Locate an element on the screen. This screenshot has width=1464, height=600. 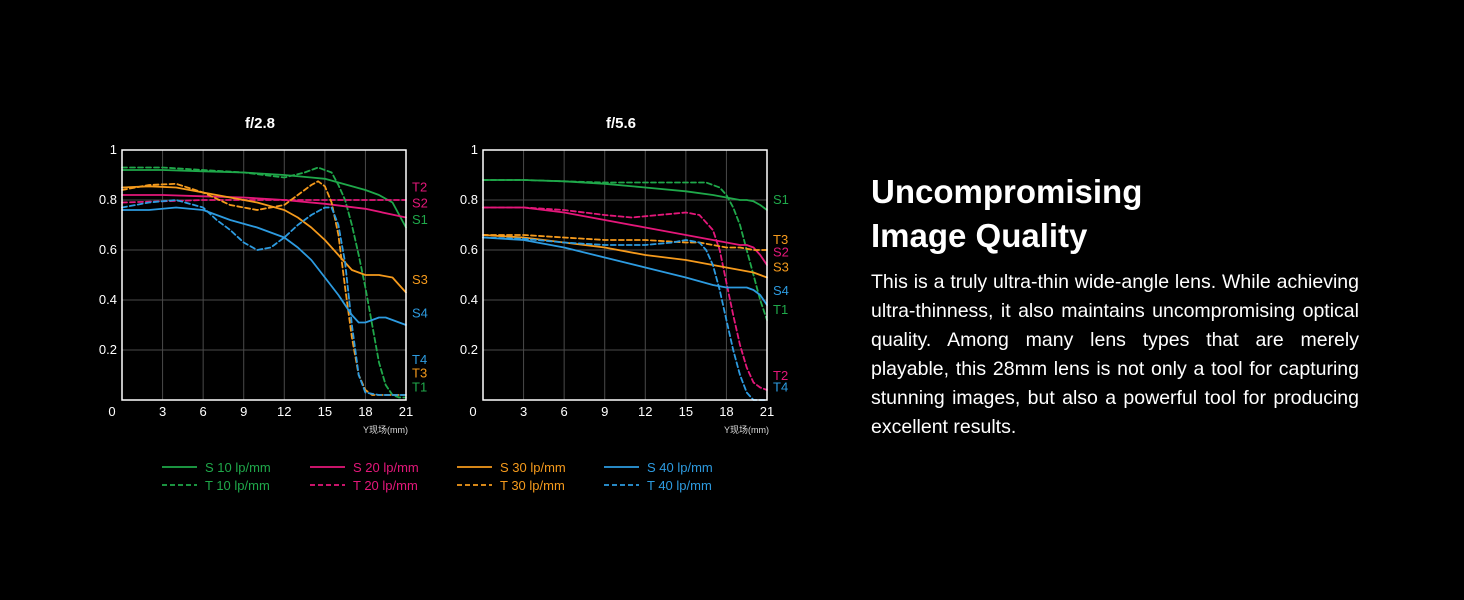
tangential-s10-series-line is located at coordinates (625, 250).